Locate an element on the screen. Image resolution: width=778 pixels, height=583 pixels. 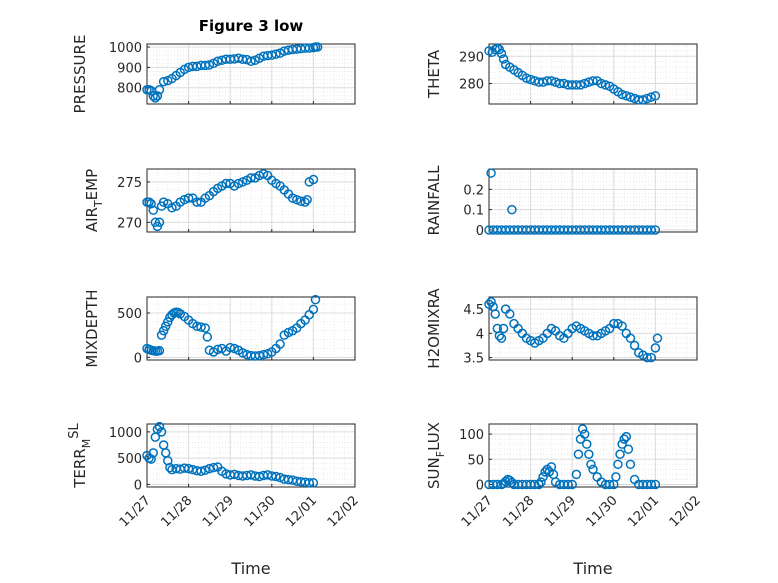
panel-mixdepth: 0 500 MIXDEPTH is located at coordinates (219, 328).